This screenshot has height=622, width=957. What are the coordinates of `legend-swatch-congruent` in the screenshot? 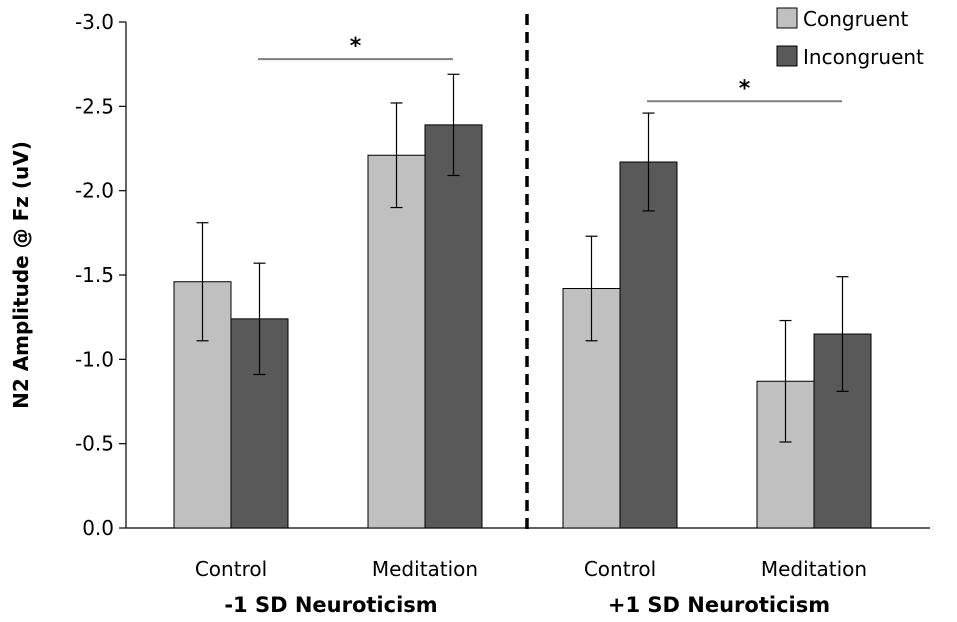 It's located at (787, 18).